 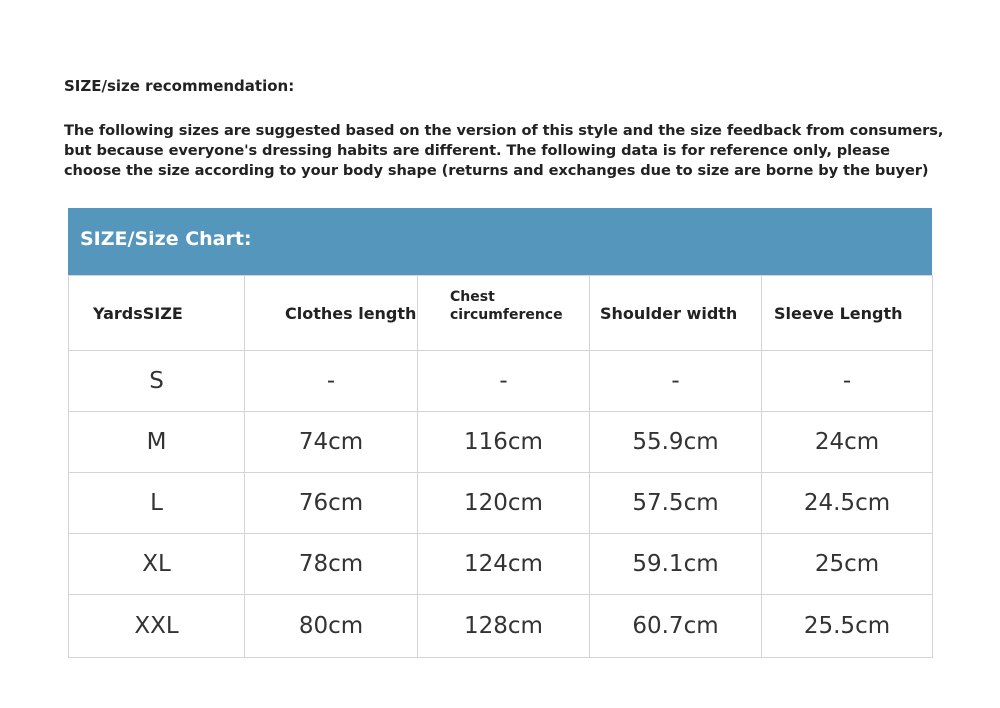 What do you see at coordinates (847, 313) in the screenshot?
I see `column-header: Sleeve Length` at bounding box center [847, 313].